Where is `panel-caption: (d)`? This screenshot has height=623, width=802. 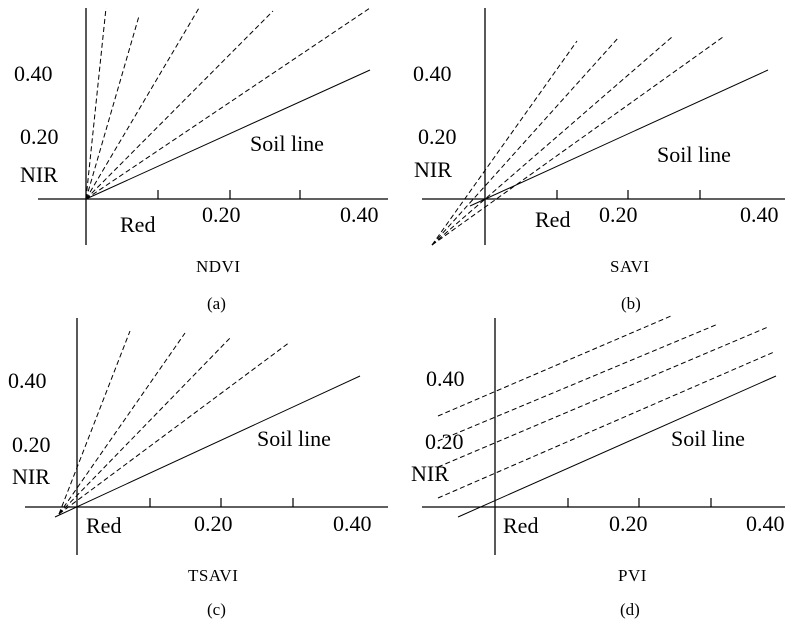
panel-caption: (d) is located at coordinates (630, 609).